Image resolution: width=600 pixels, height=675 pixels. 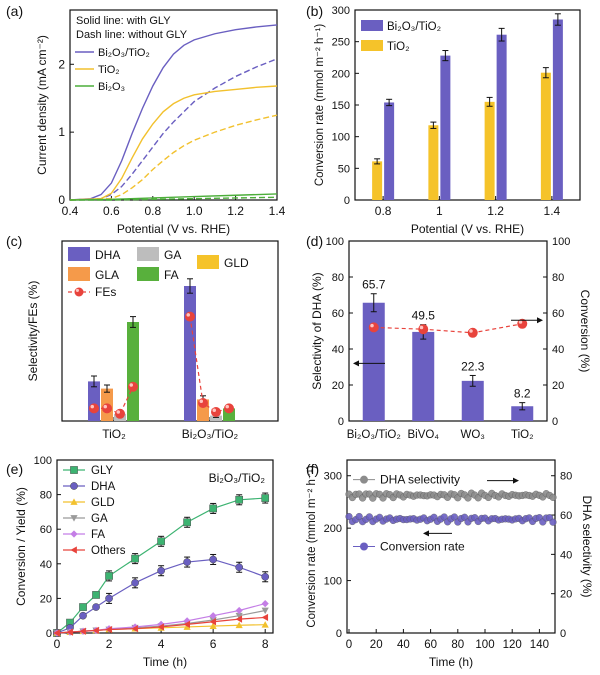 What do you see at coordinates (317, 330) in the screenshot?
I see `y-axis-label: Selectivity of DHA (%)` at bounding box center [317, 330].